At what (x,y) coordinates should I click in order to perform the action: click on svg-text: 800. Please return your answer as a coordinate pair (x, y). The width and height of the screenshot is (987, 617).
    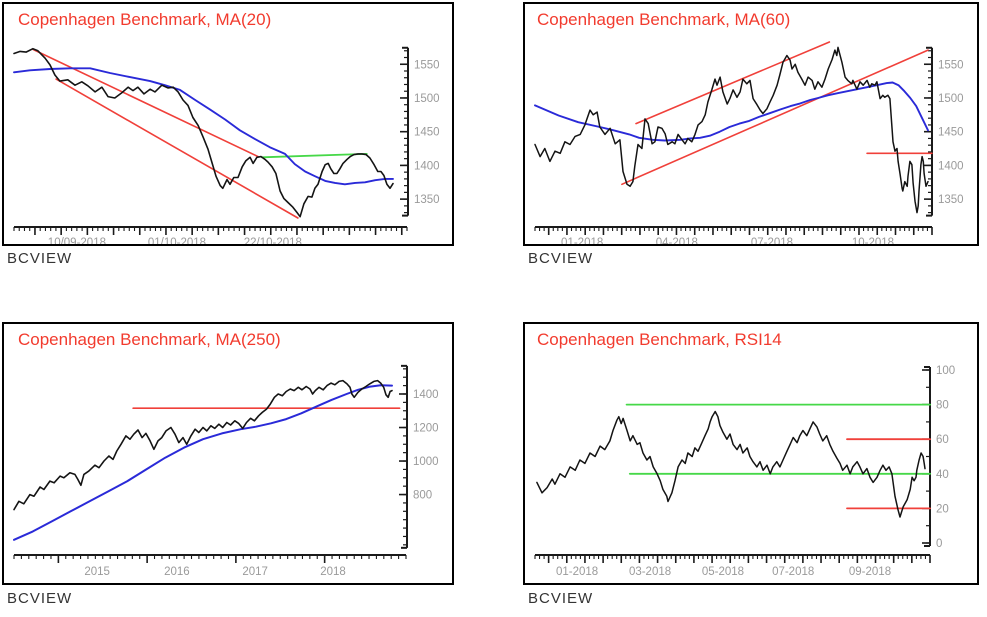
    Looking at the image, I should click on (422, 496).